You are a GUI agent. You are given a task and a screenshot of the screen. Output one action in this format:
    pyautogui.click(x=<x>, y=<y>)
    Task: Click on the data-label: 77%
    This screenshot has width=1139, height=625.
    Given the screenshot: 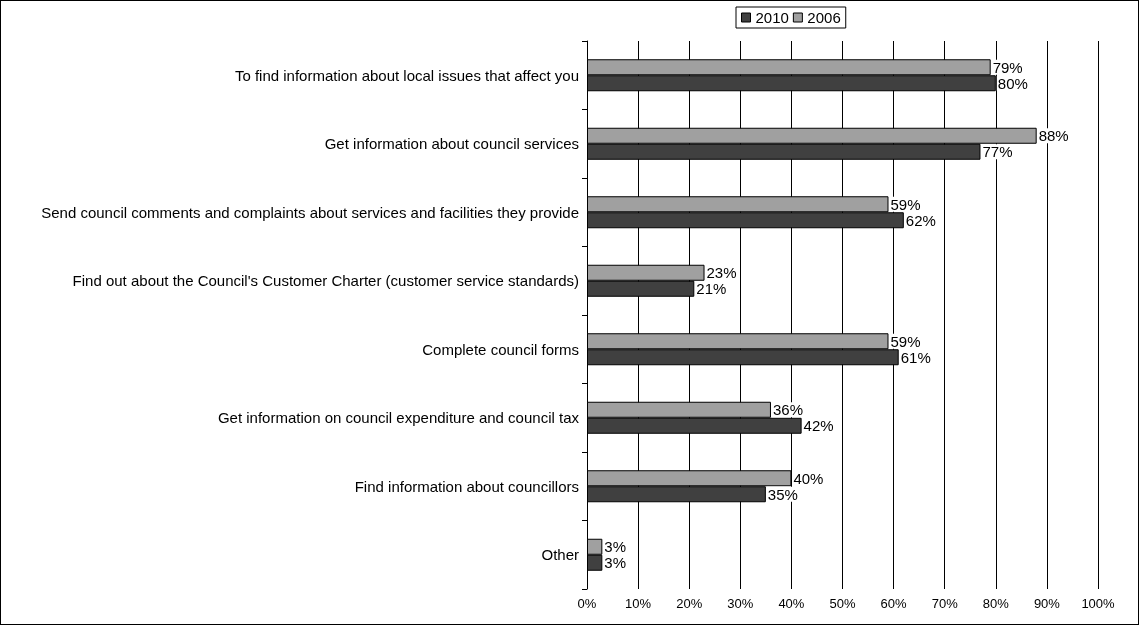 What is the action you would take?
    pyautogui.click(x=997, y=152)
    